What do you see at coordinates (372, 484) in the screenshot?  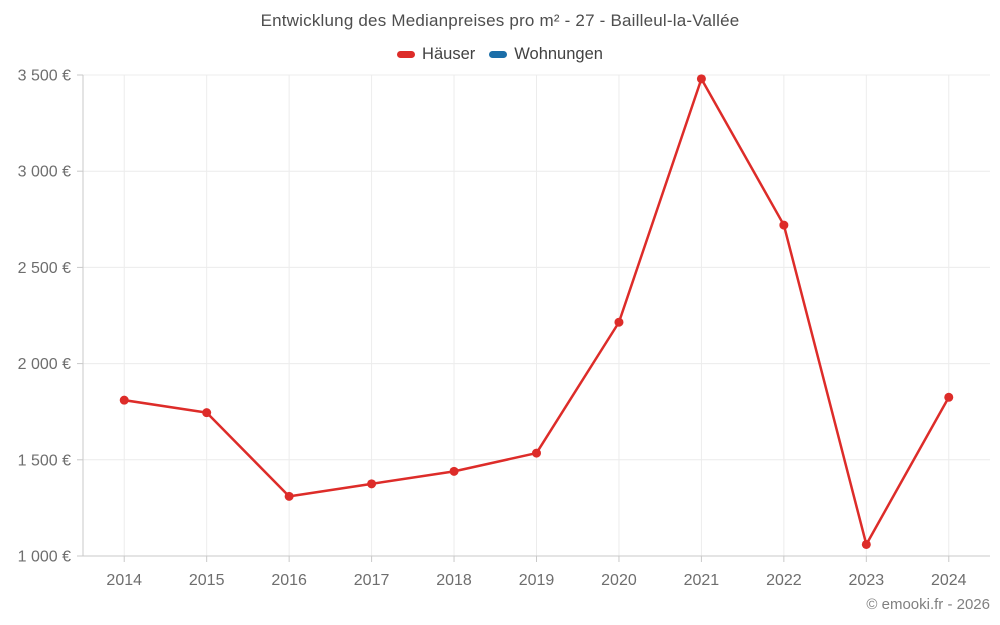 I see `data-point-2017` at bounding box center [372, 484].